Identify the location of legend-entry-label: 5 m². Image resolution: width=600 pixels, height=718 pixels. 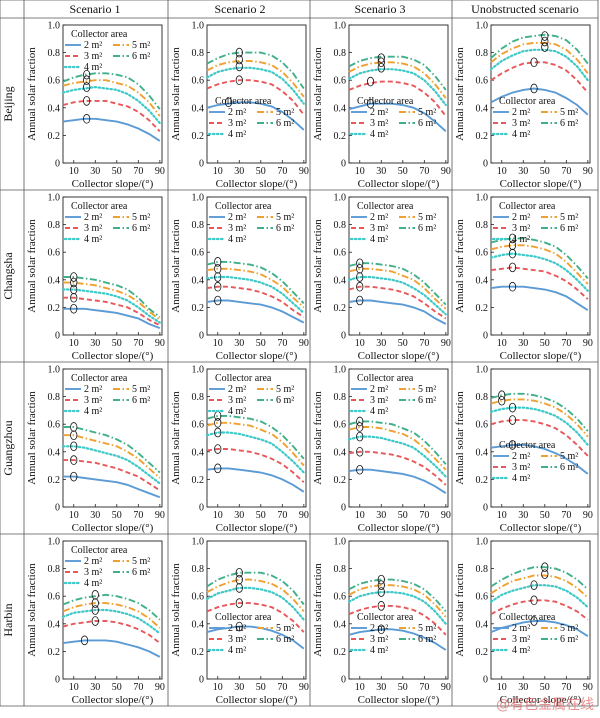
(569, 112).